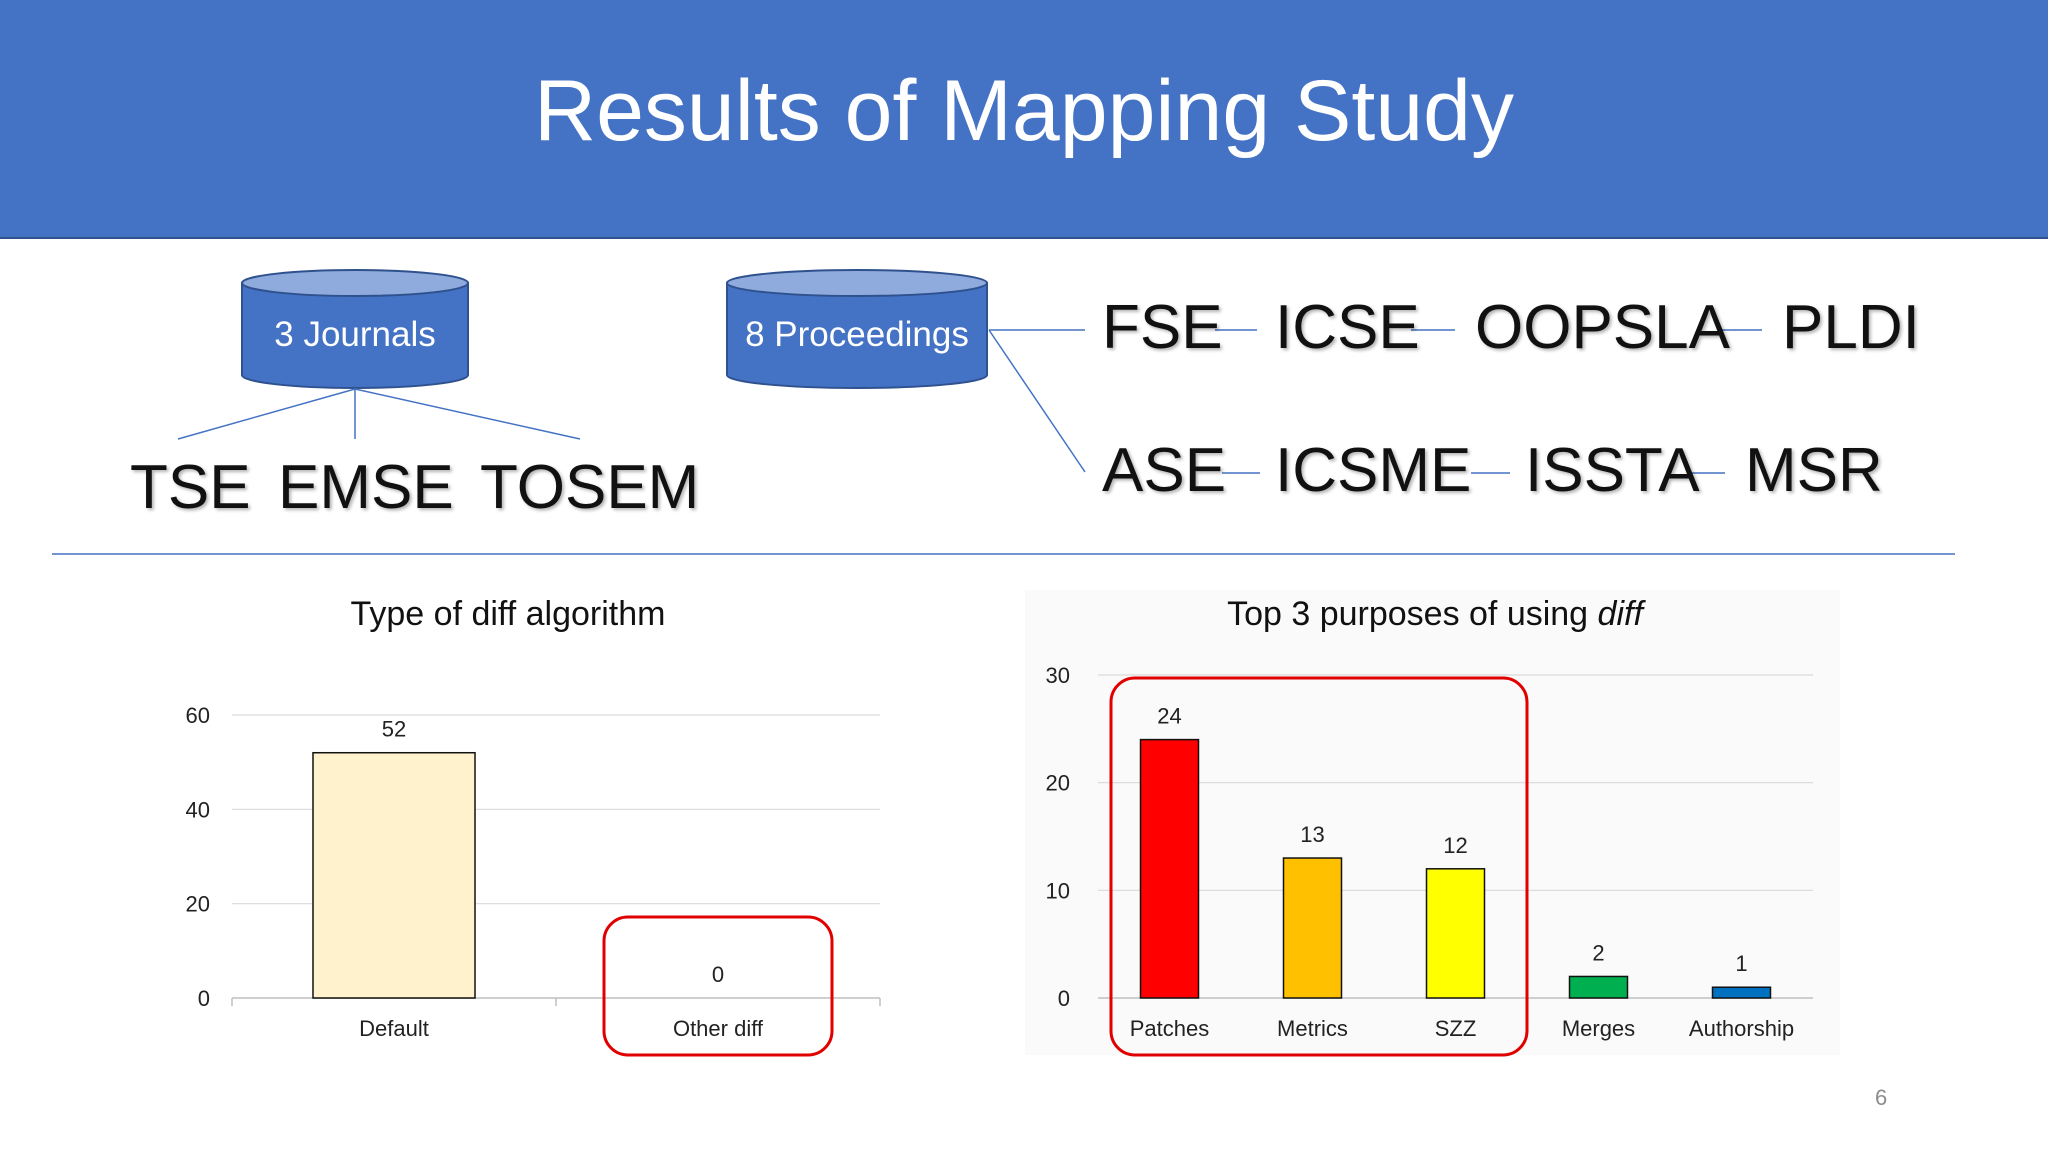 The width and height of the screenshot is (2048, 1152). Describe the element at coordinates (1598, 1028) in the screenshot. I see `category-label: Merges` at that location.